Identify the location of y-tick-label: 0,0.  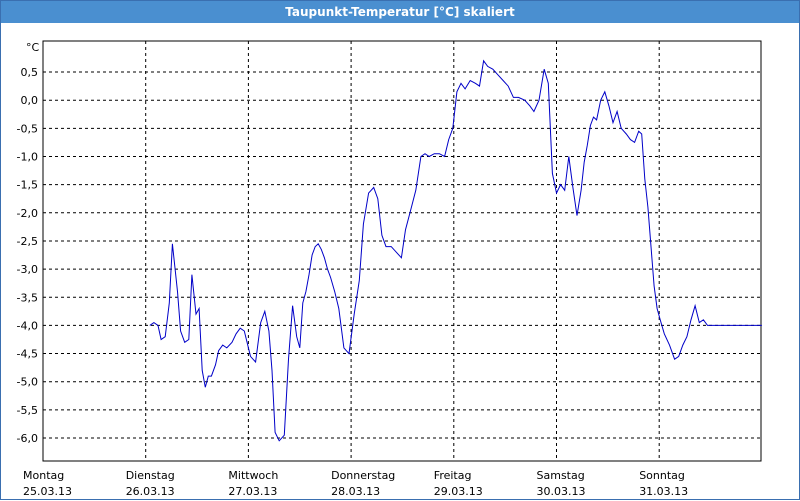
(30, 100).